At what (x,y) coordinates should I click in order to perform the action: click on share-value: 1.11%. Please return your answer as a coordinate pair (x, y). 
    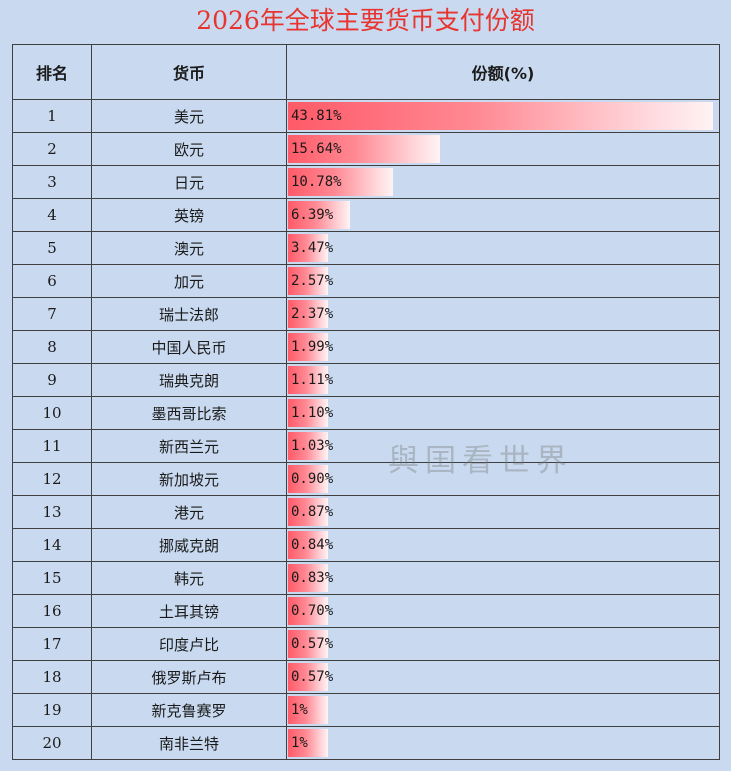
    Looking at the image, I should click on (312, 380).